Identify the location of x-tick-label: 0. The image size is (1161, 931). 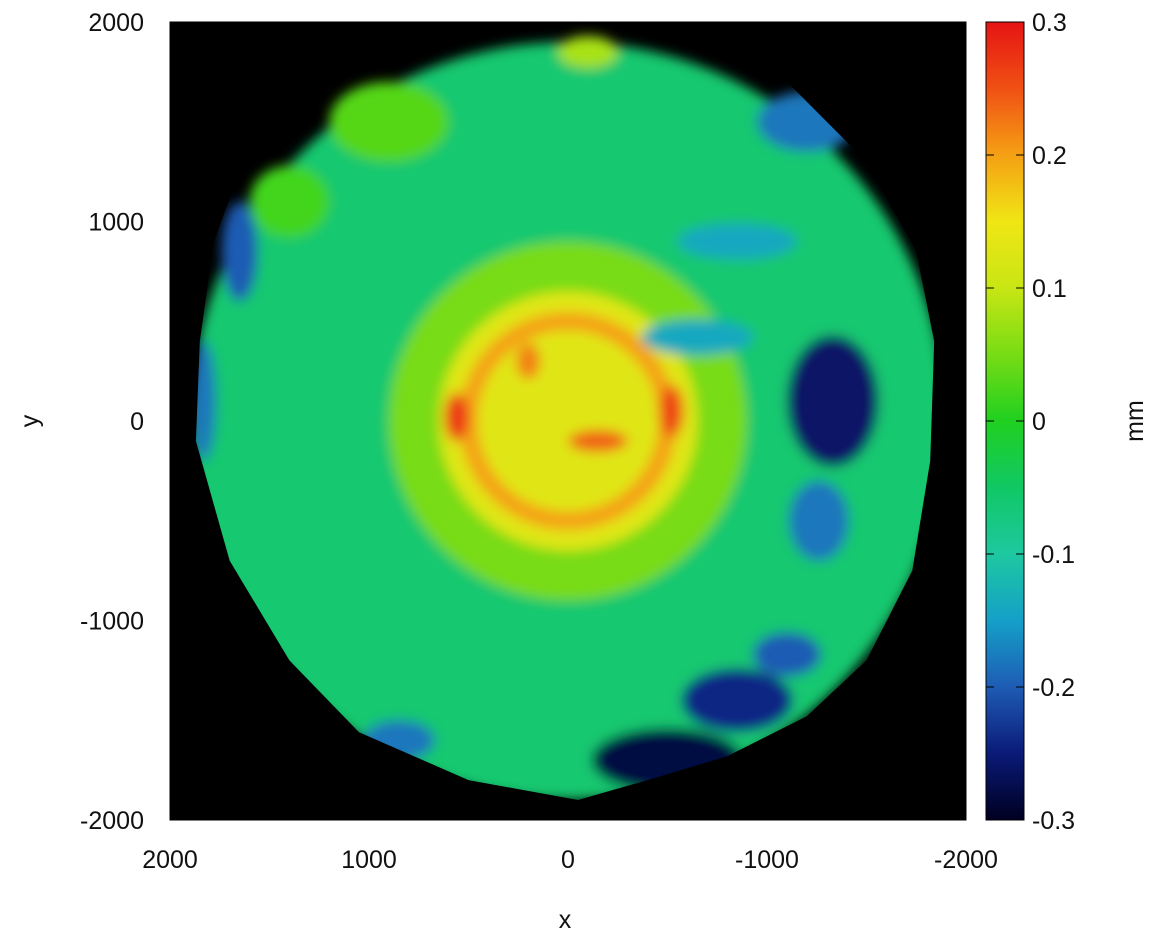
(568, 860).